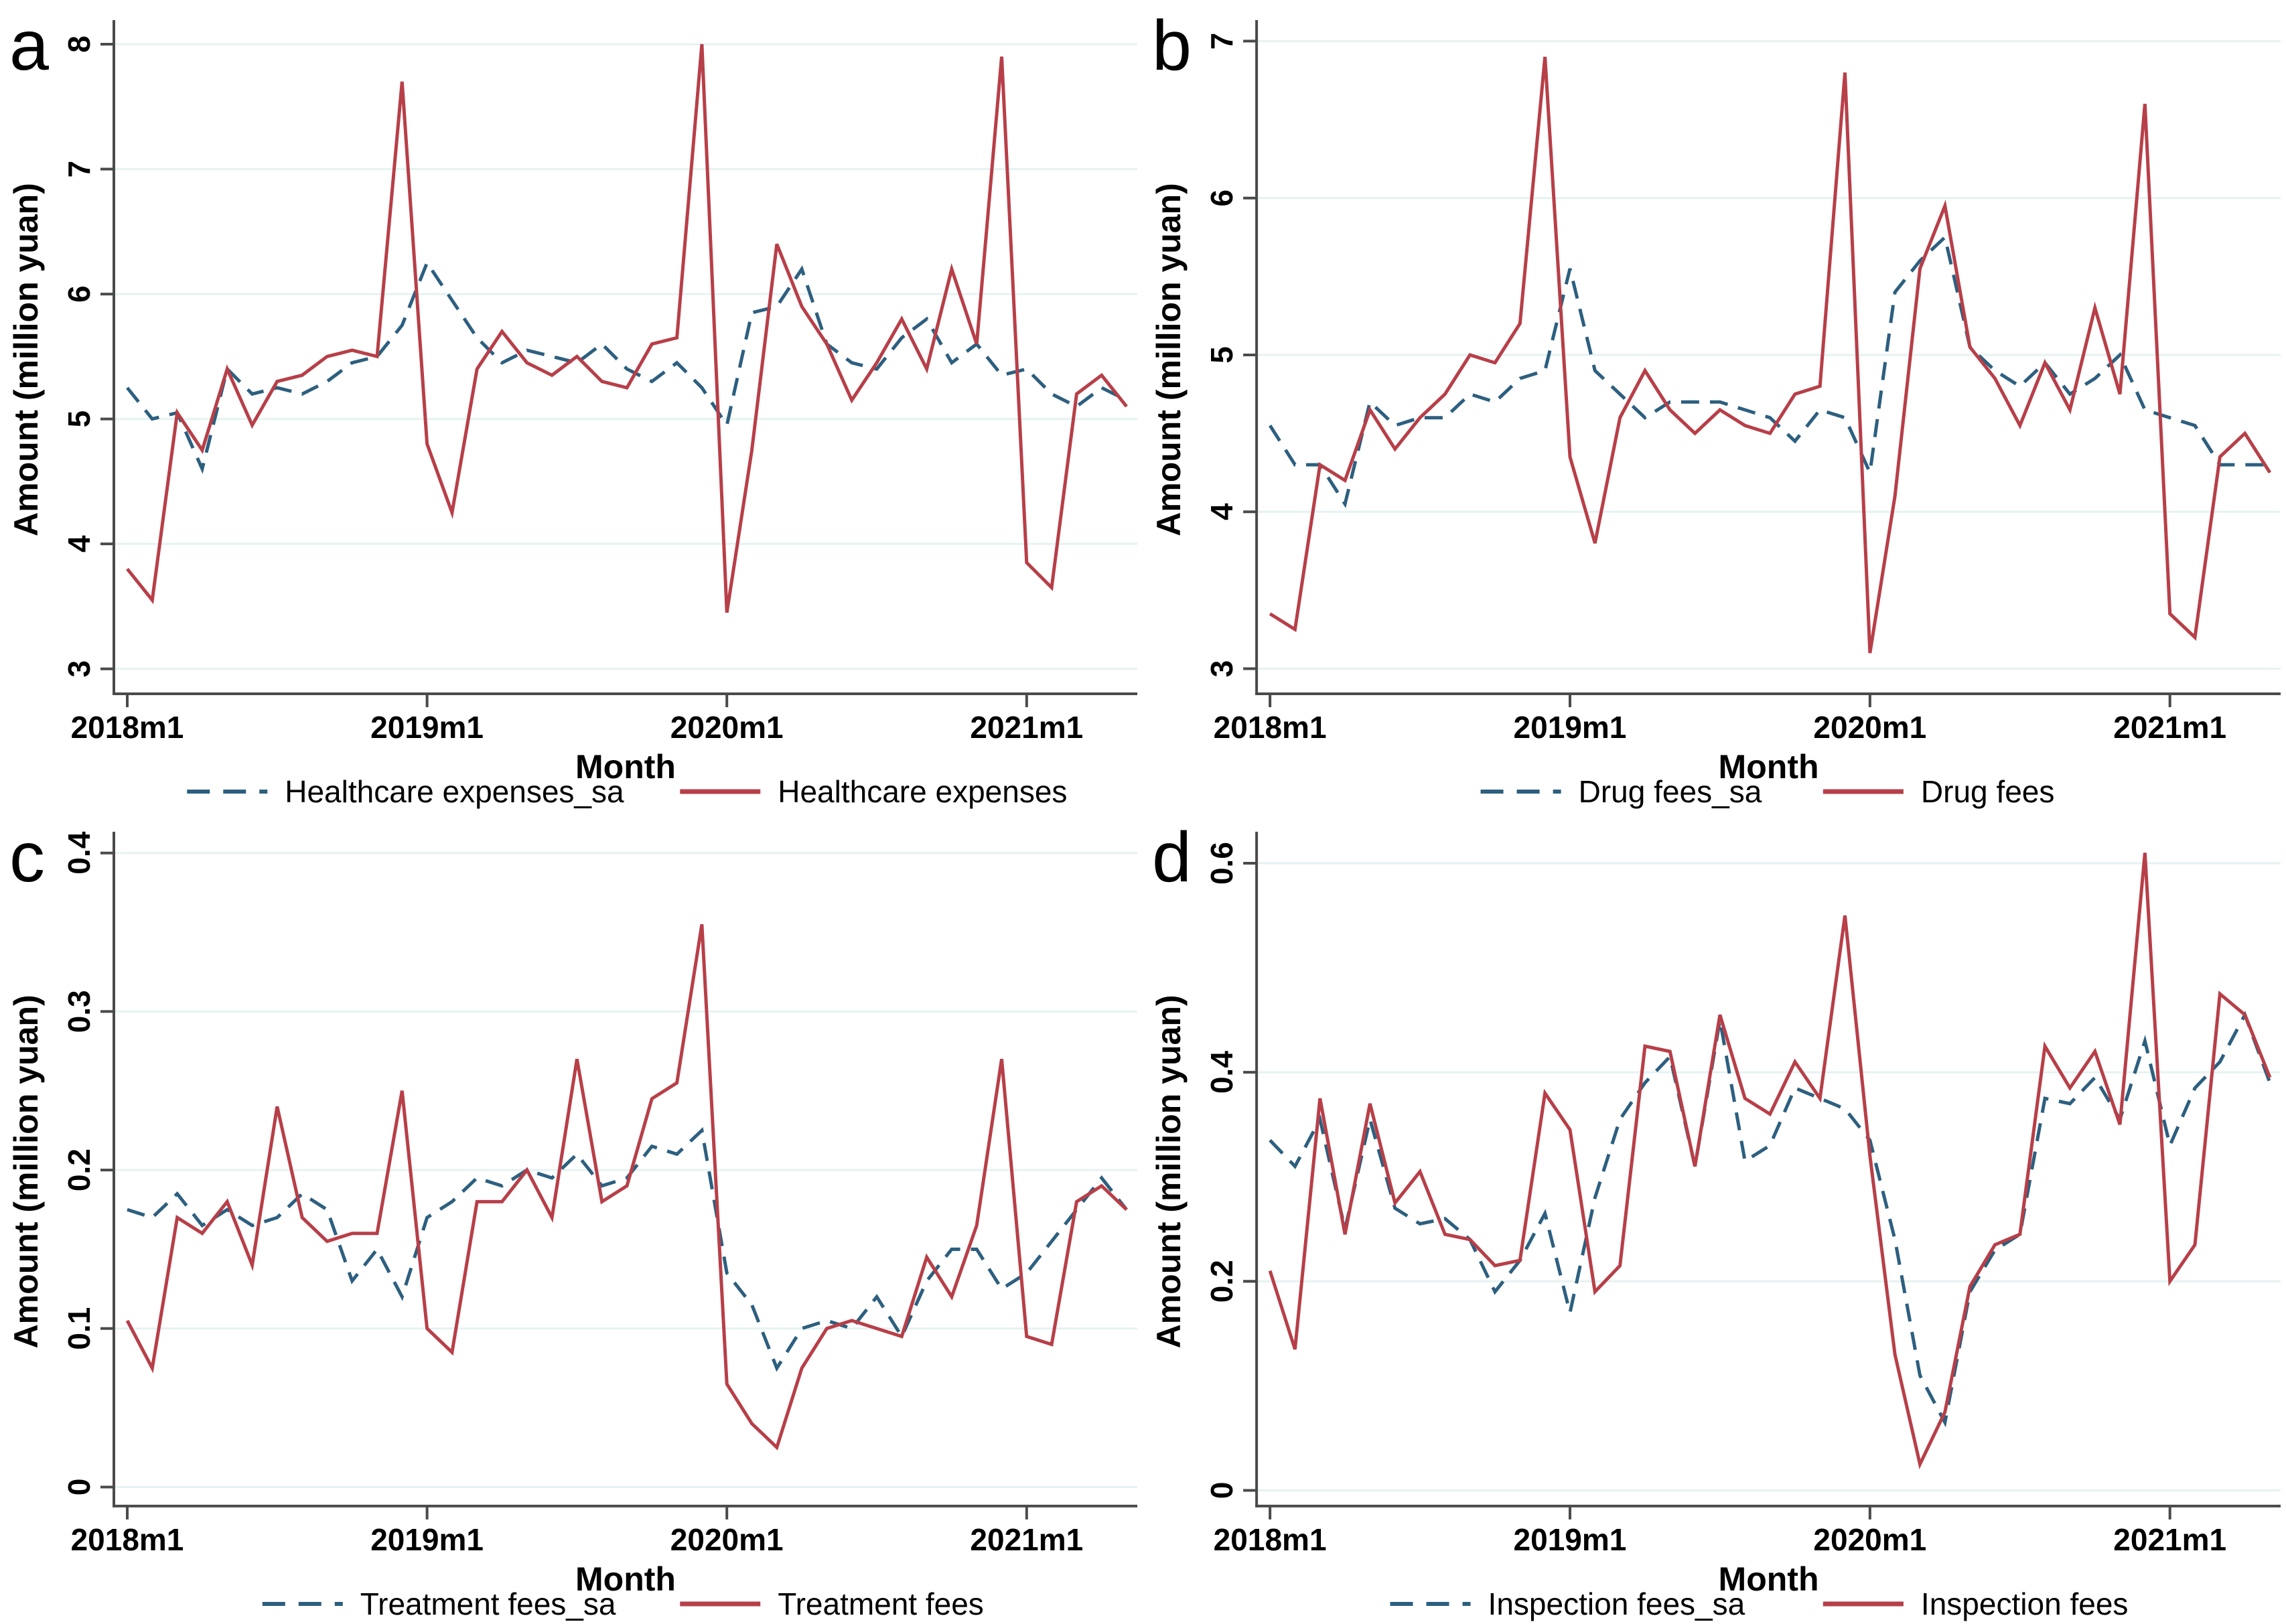 The image size is (2286, 1624). What do you see at coordinates (454, 791) in the screenshot?
I see `legend-label: Healthcare expenses_sa` at bounding box center [454, 791].